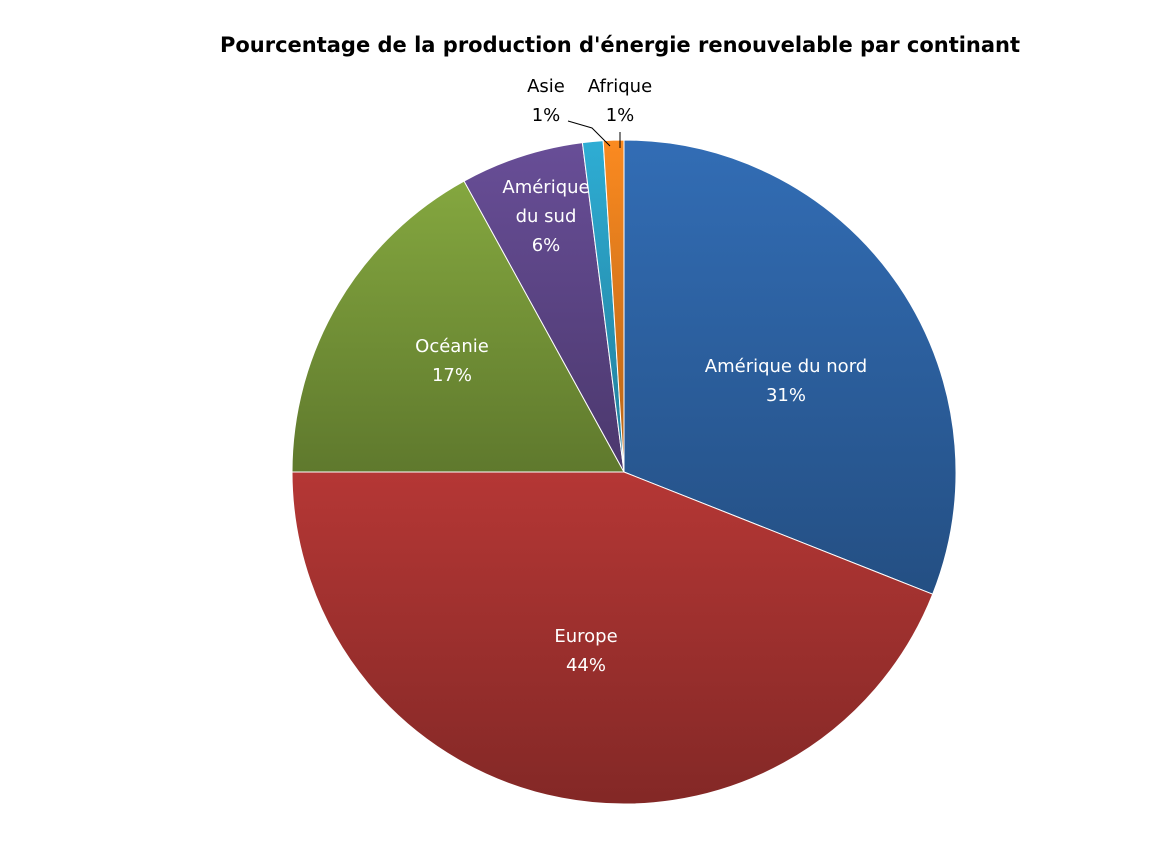 Image resolution: width=1152 pixels, height=864 pixels. I want to click on slice-label-1: Europe 44%, so click(585, 651).